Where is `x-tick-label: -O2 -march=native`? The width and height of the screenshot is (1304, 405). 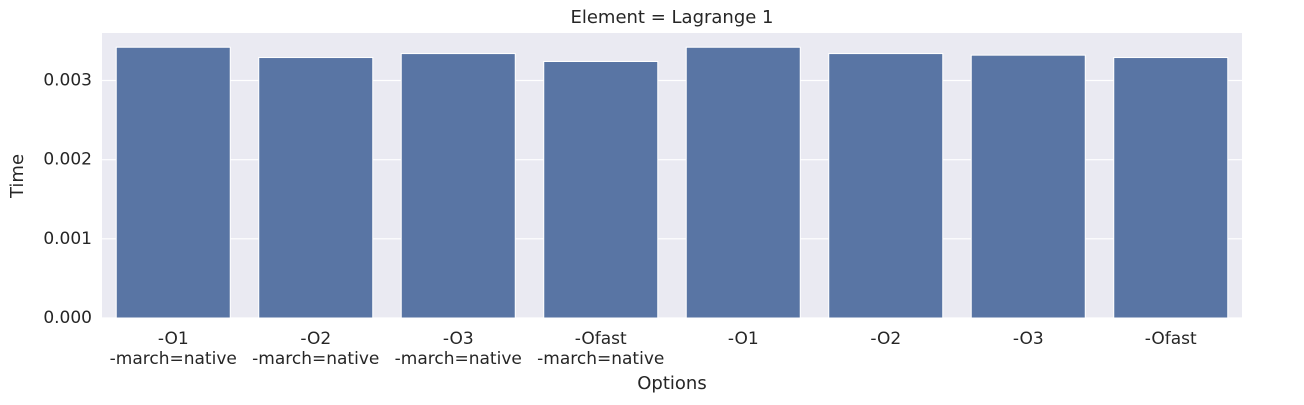 x-tick-label: -O2 -march=native is located at coordinates (316, 349).